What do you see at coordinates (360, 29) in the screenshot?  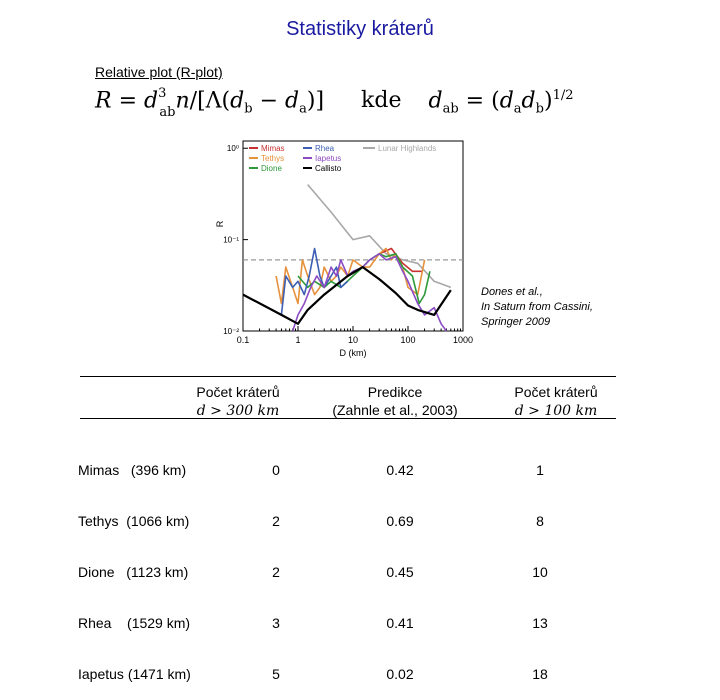 I see `slide-title: Statistiky kráterů` at bounding box center [360, 29].